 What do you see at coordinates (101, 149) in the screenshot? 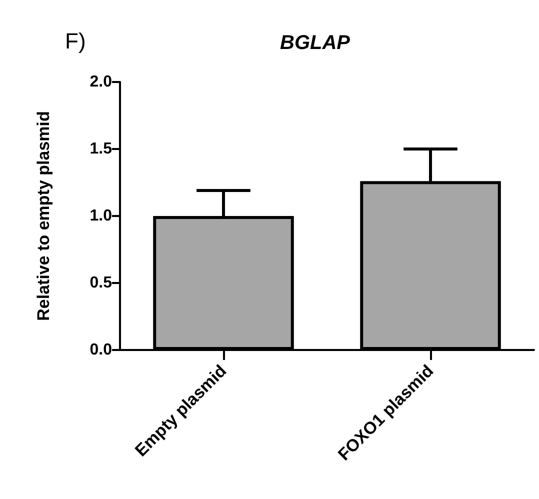
I see `y-tick-label: 1.5` at bounding box center [101, 149].